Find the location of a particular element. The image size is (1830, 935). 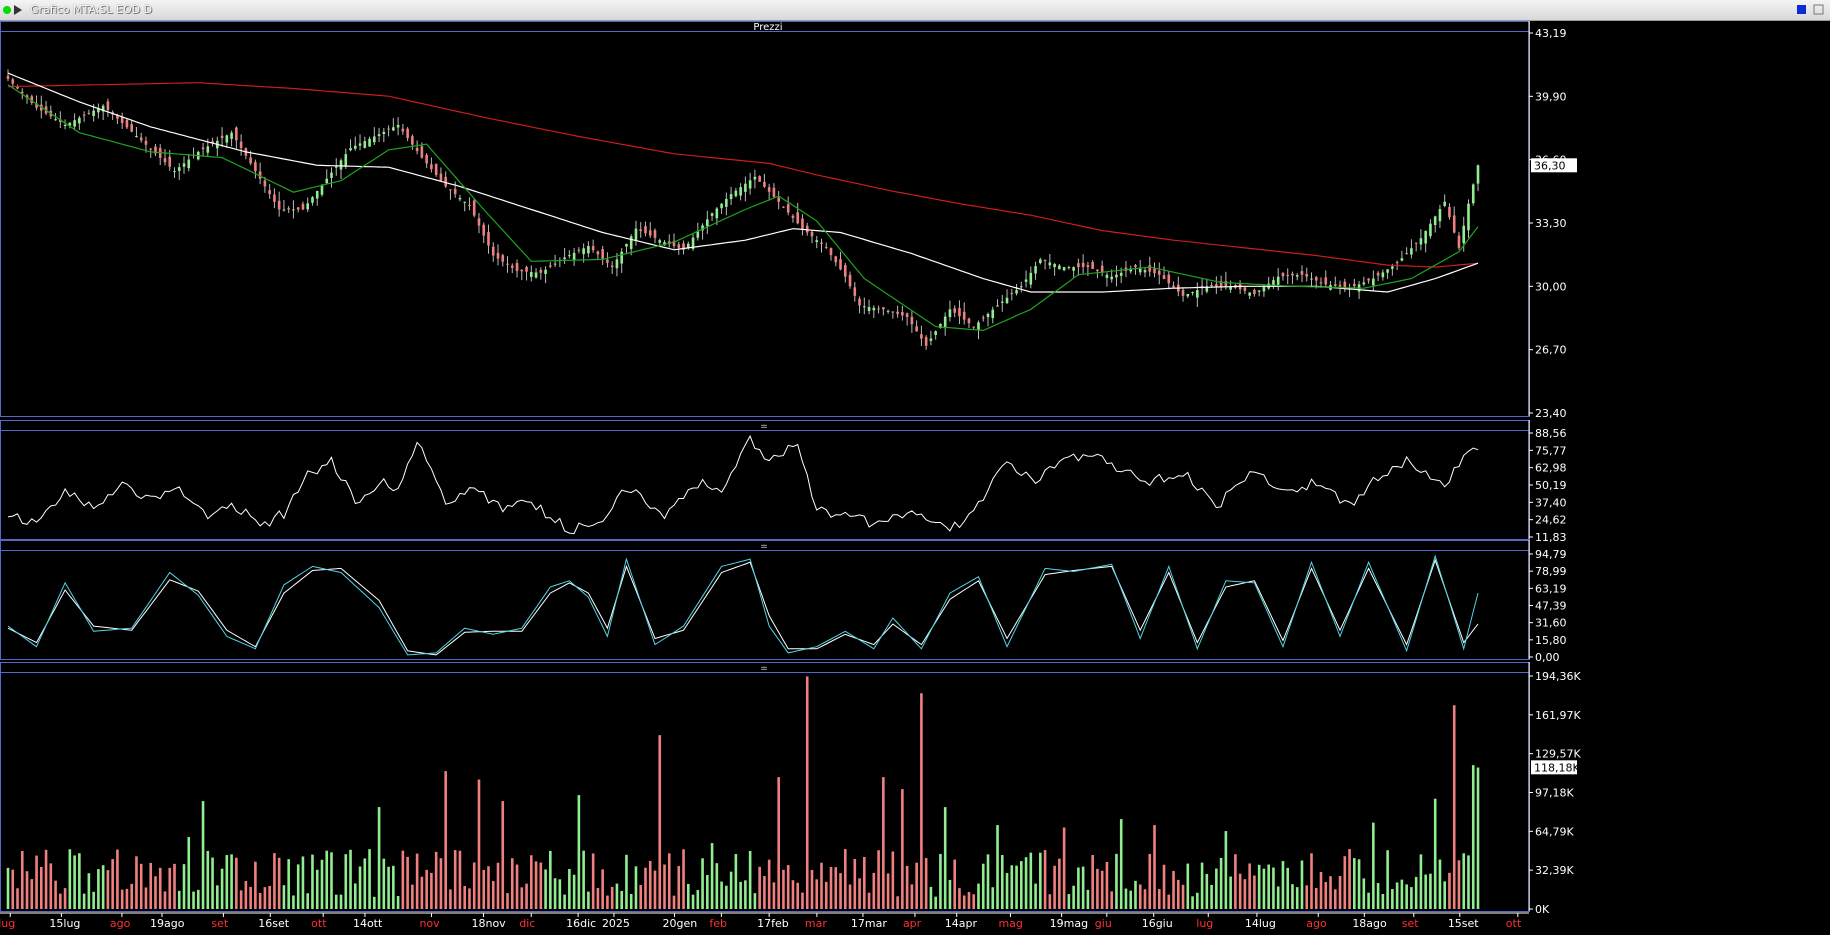

x-axis-label: 17feb is located at coordinates (773, 923).